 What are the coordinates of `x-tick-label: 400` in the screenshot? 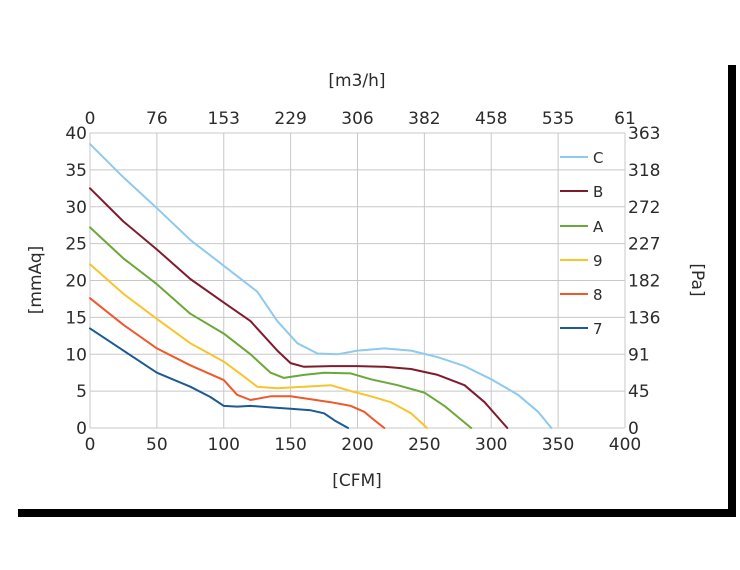 It's located at (625, 445).